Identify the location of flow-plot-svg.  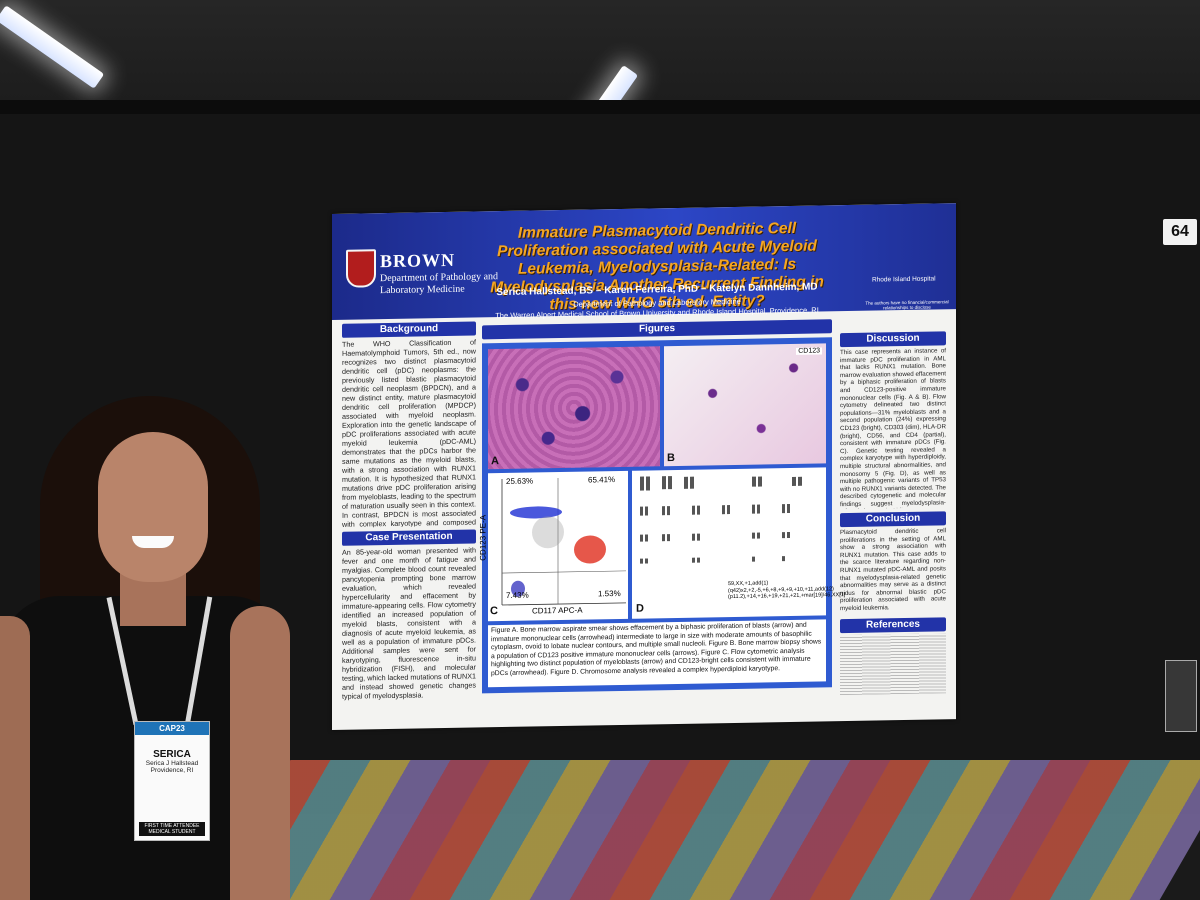
(563, 542).